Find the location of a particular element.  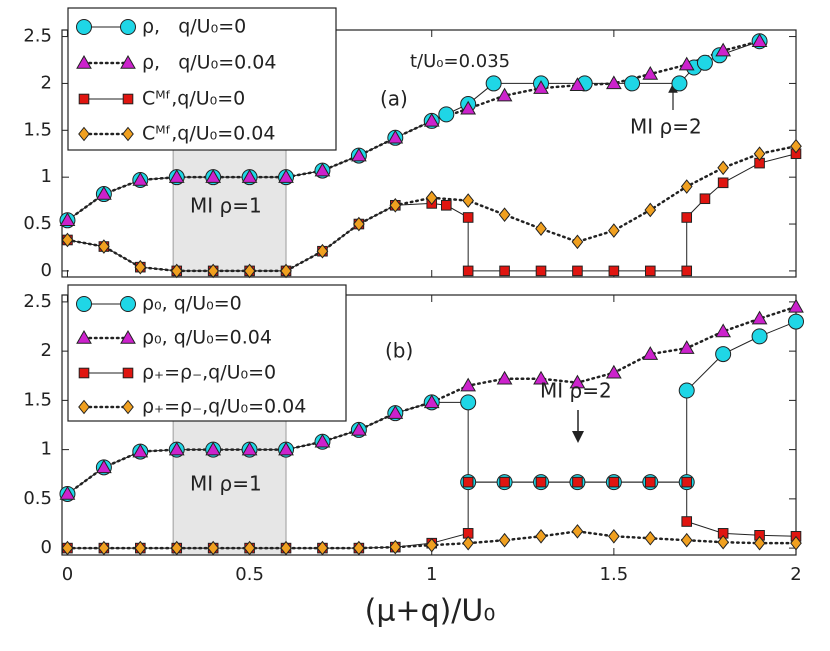

legend-label: ρ₀, q/U₀=0.04 is located at coordinates (207, 338).